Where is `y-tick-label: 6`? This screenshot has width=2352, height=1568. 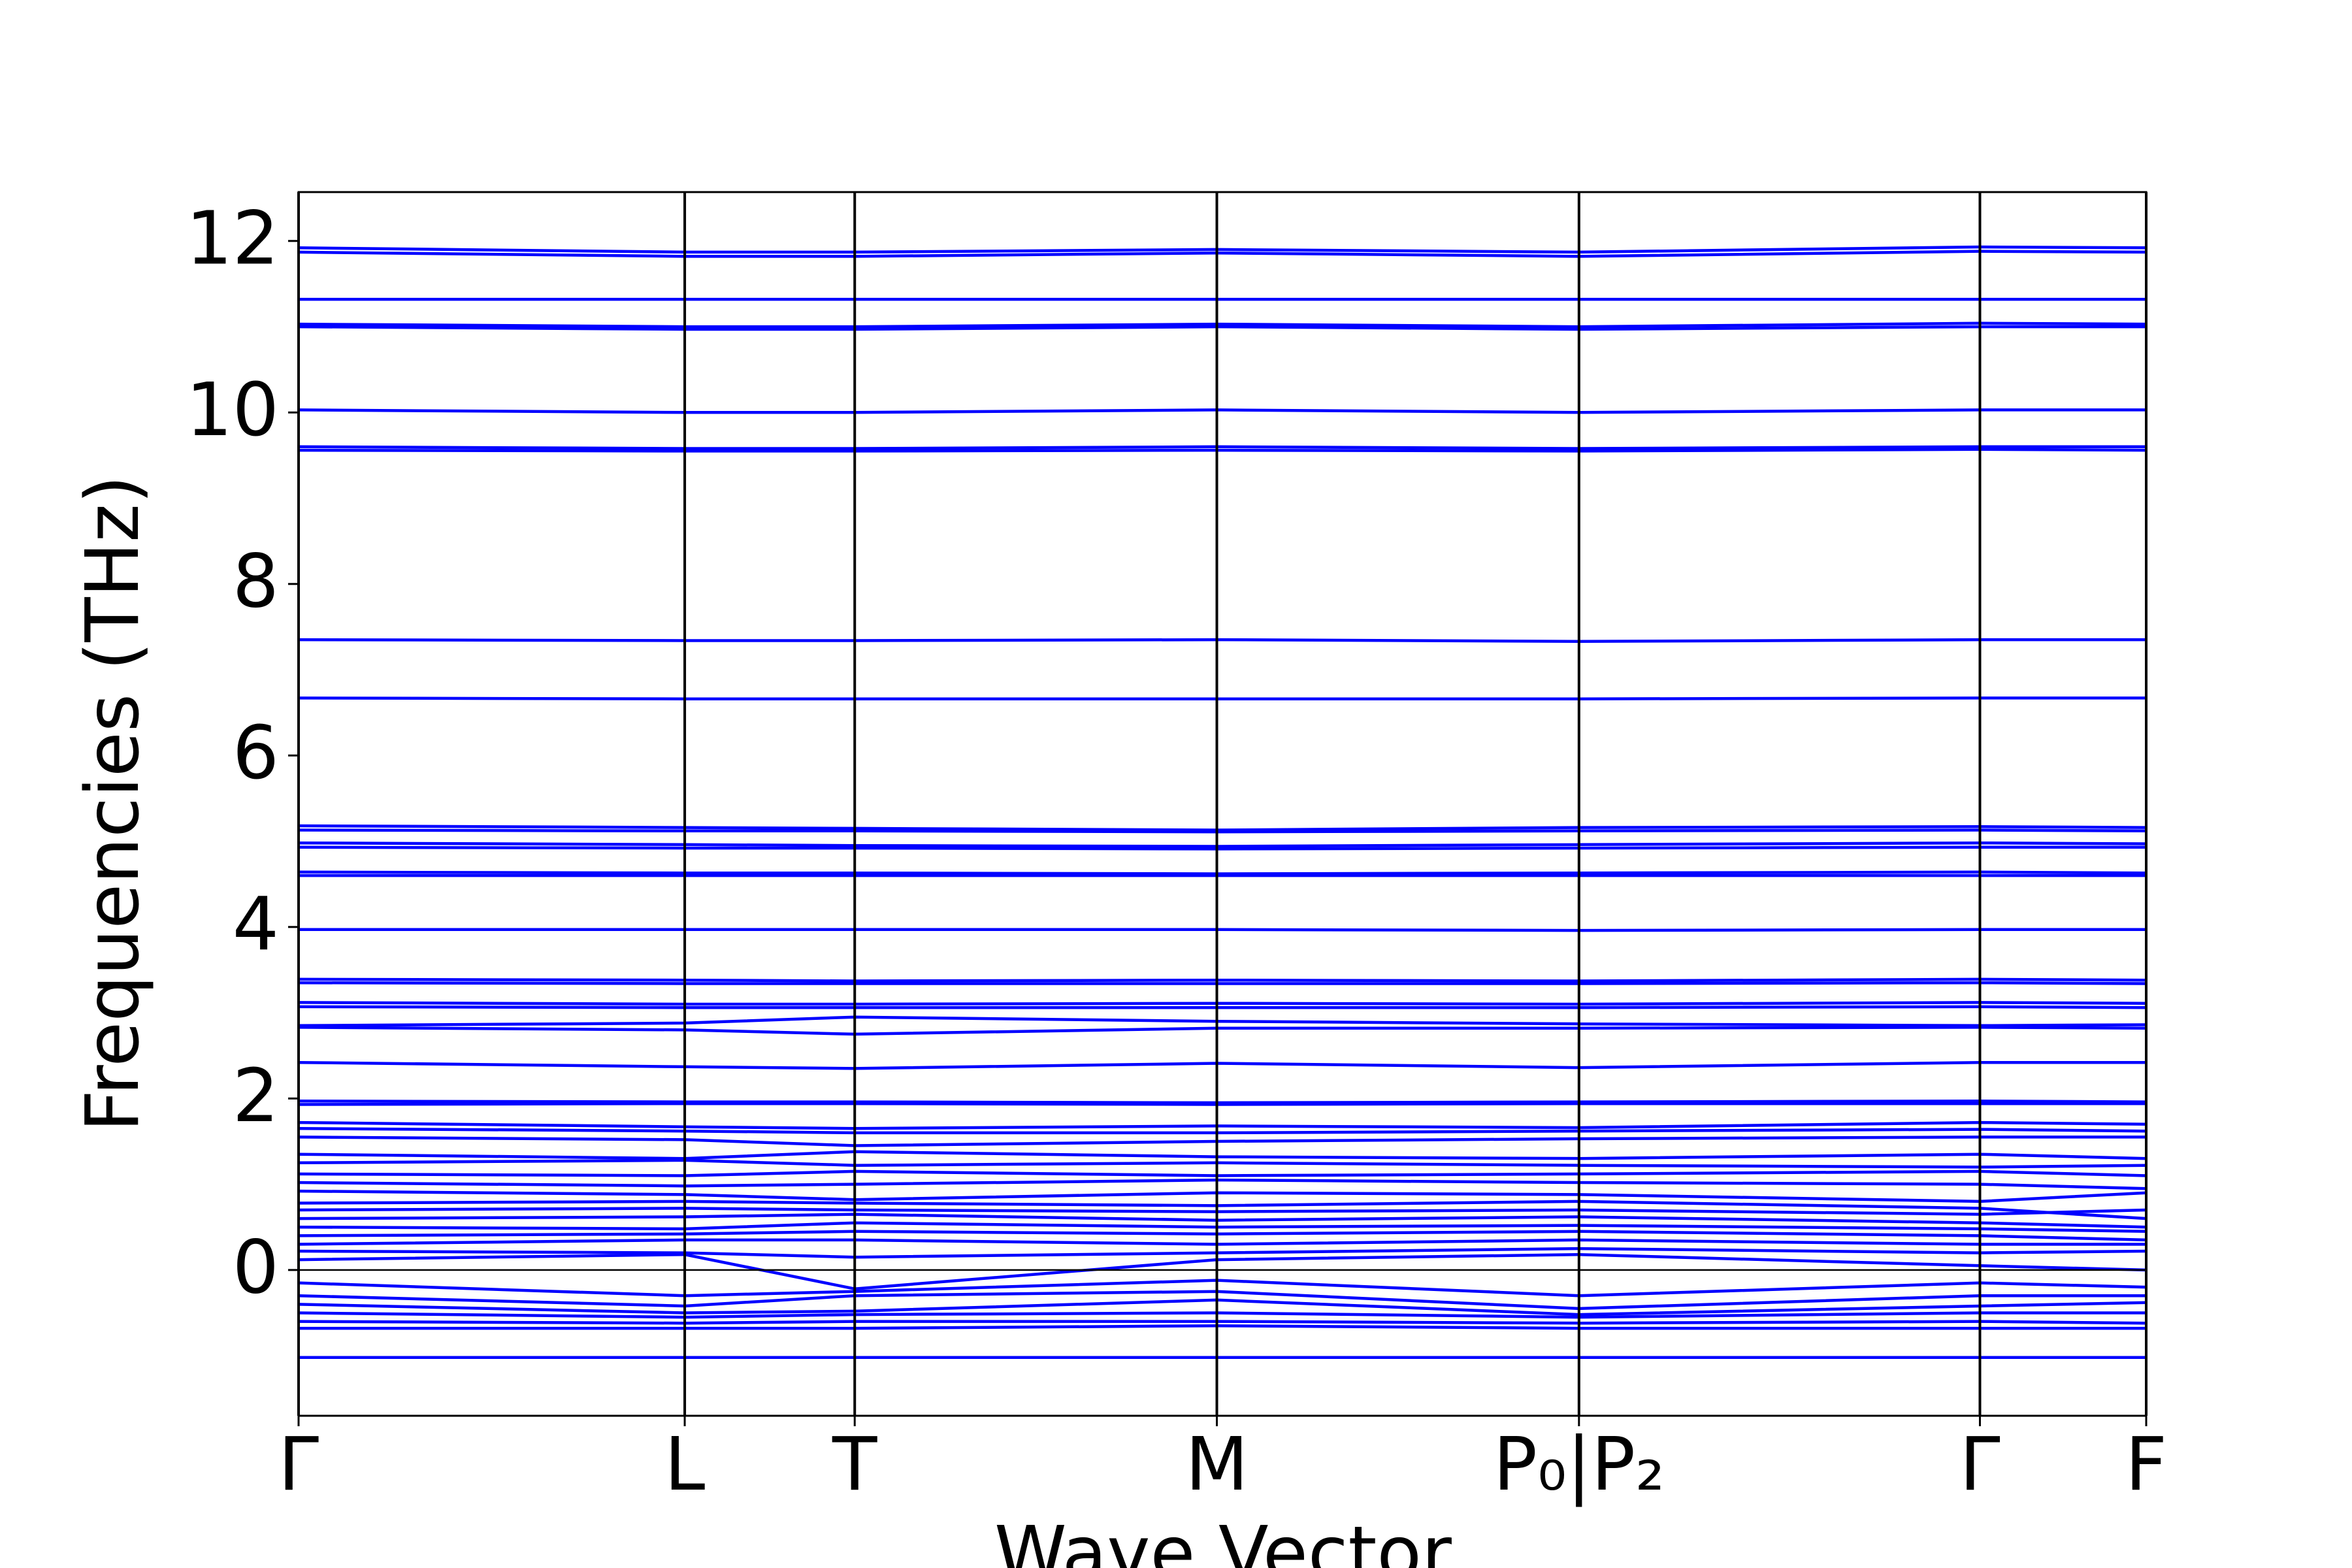
y-tick-label: 6 is located at coordinates (256, 753).